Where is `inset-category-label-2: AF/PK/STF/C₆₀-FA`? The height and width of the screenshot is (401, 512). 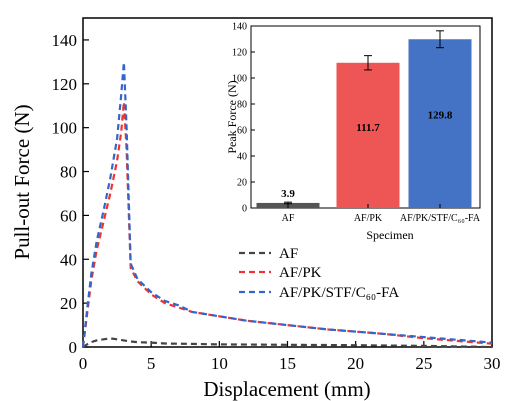
inset-category-label-2: AF/PK/STF/C₆₀-FA is located at coordinates (440, 218).